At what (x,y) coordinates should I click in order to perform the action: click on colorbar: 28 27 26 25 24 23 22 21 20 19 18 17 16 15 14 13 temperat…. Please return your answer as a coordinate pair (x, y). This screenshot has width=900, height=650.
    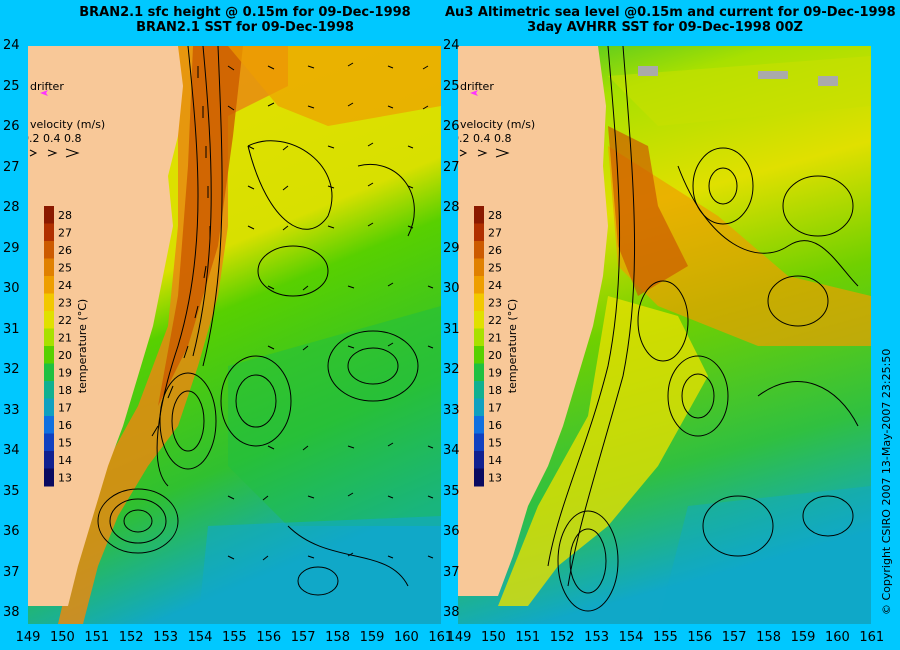
    Looking at the image, I should click on (496, 346).